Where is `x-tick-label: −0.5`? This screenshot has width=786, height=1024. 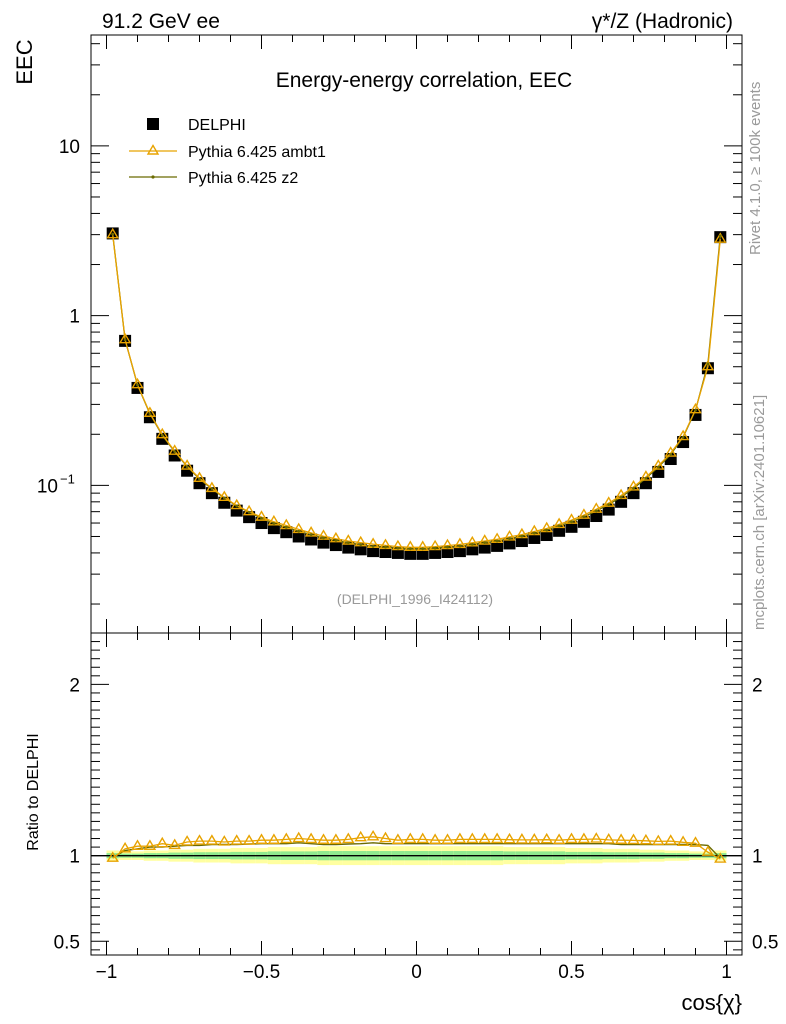 x-tick-label: −0.5 is located at coordinates (262, 972).